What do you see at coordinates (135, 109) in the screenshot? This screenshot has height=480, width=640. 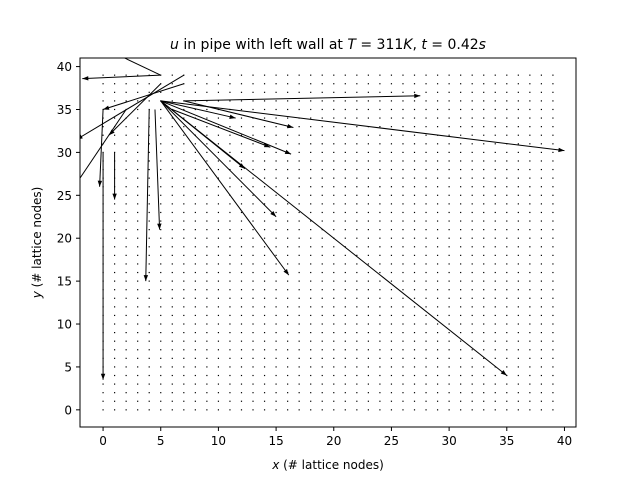 I see `vector-arrow` at bounding box center [135, 109].